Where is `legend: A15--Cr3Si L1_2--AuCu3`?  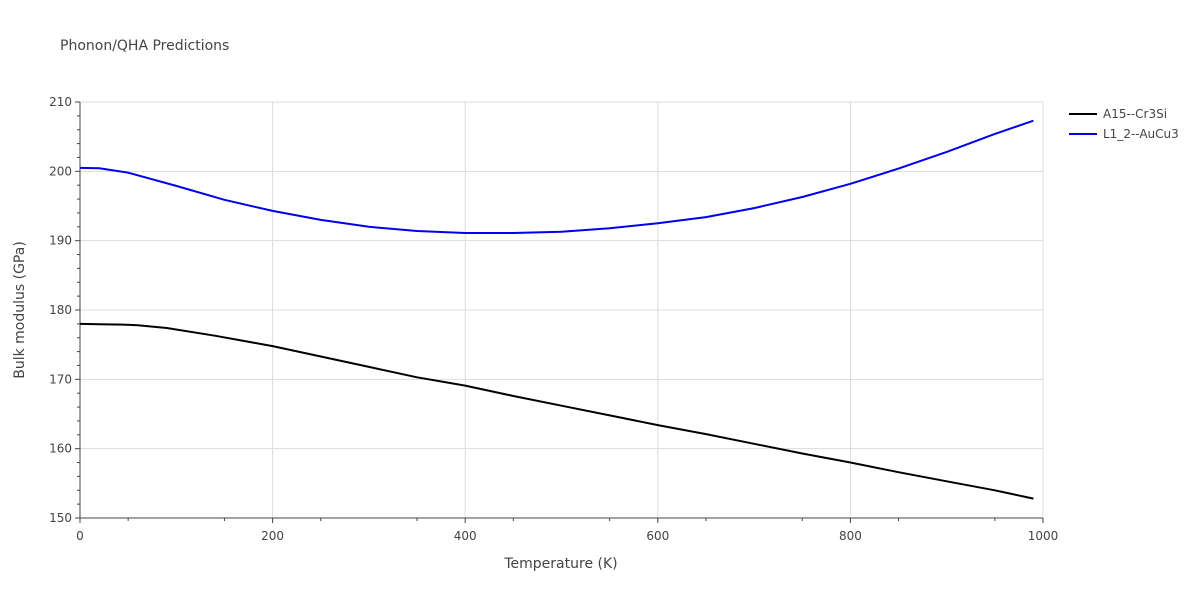 legend: A15--Cr3Si L1_2--AuCu3 is located at coordinates (1124, 124).